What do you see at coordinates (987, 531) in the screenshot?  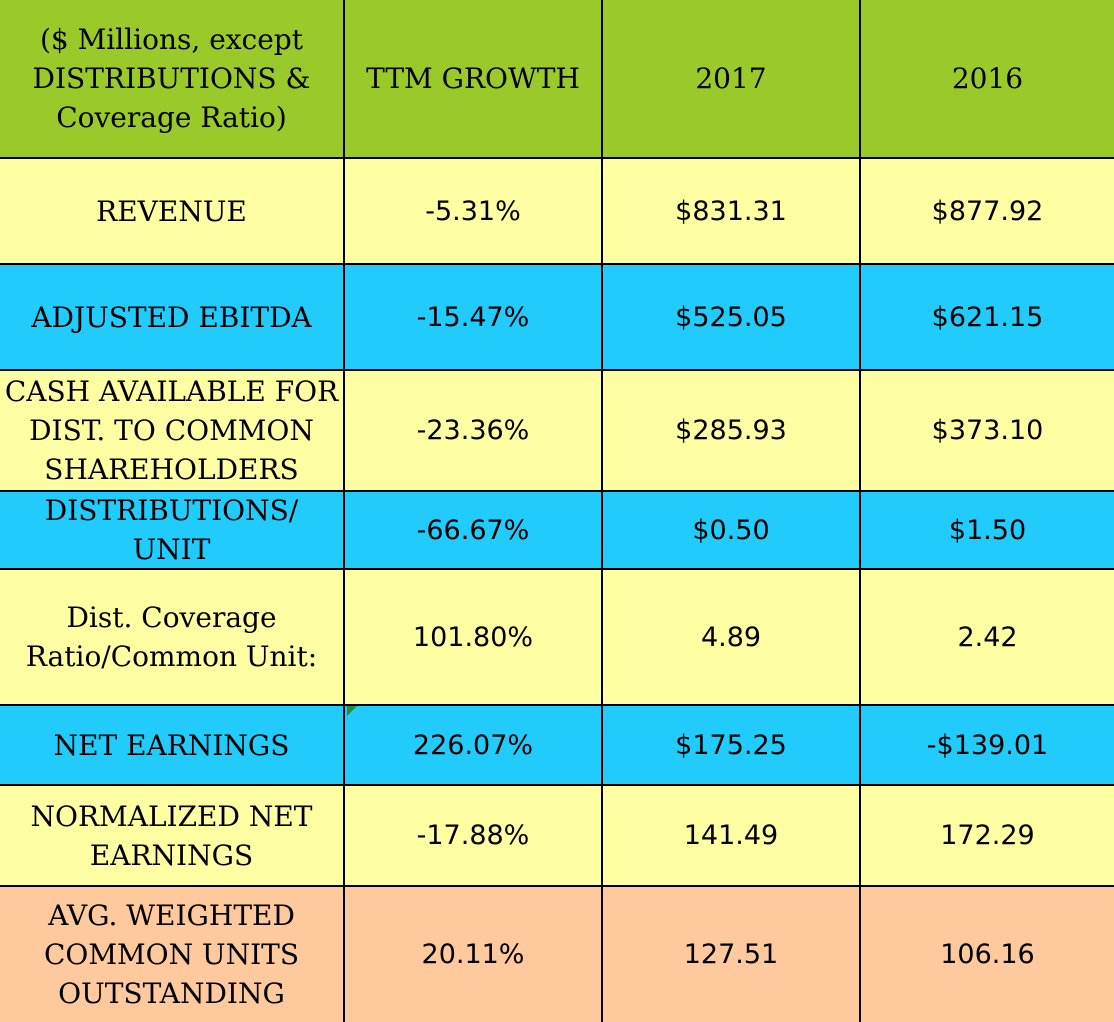 I see `value-2016: $1.50` at bounding box center [987, 531].